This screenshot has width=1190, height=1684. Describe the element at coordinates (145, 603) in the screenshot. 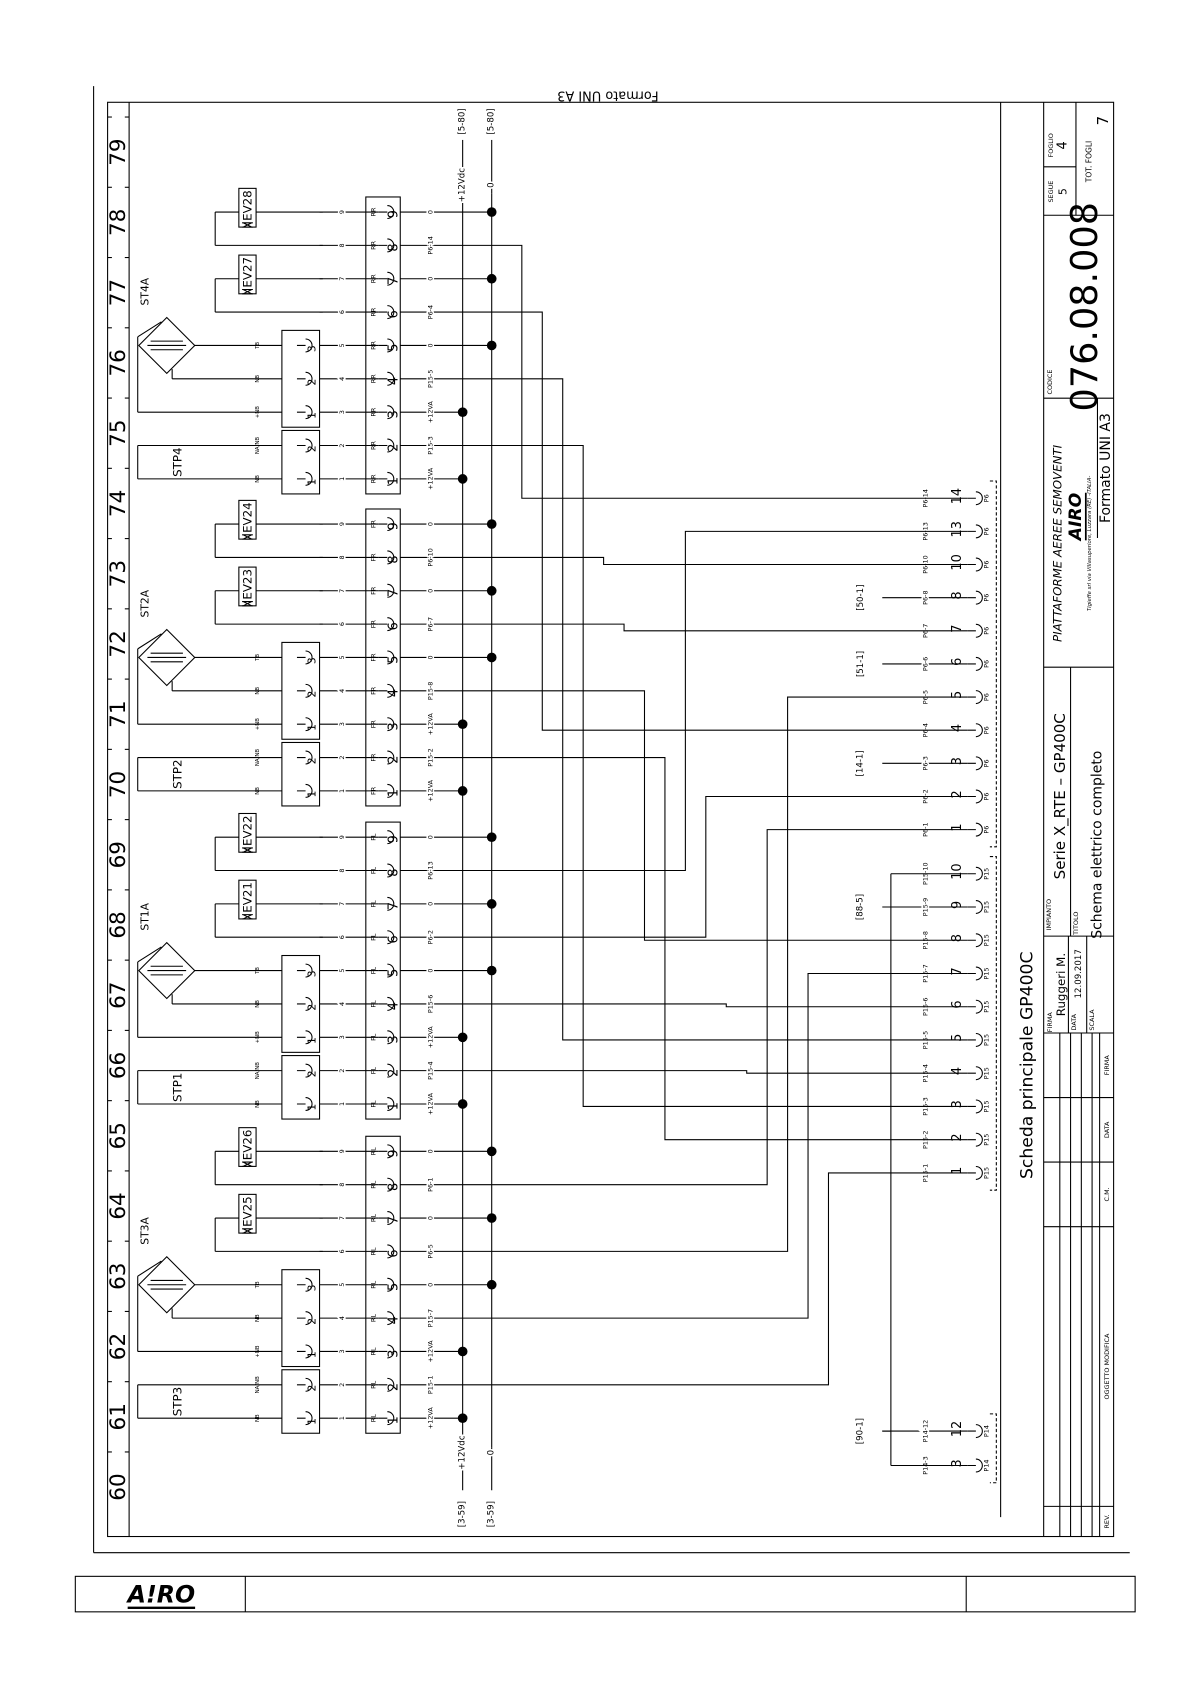

I see `sensor-label: ST2A` at that location.